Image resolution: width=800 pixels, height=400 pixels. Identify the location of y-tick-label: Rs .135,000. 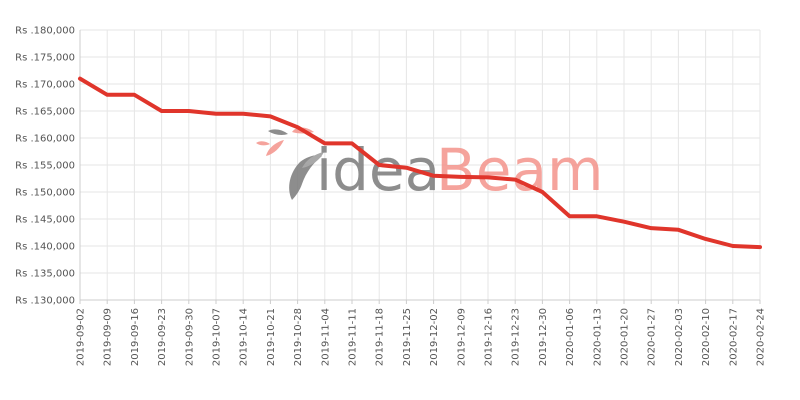
(45, 274).